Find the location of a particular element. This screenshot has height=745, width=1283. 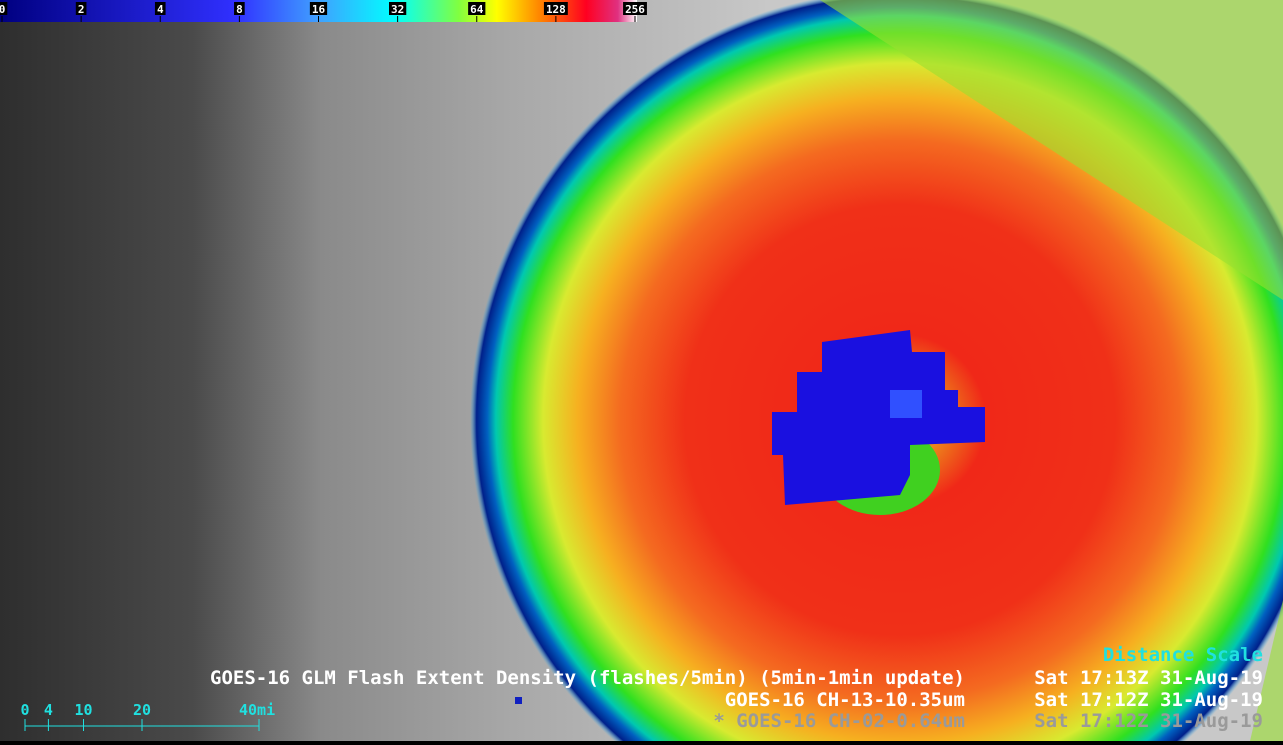

colorbar-label: 64 is located at coordinates (477, 9).